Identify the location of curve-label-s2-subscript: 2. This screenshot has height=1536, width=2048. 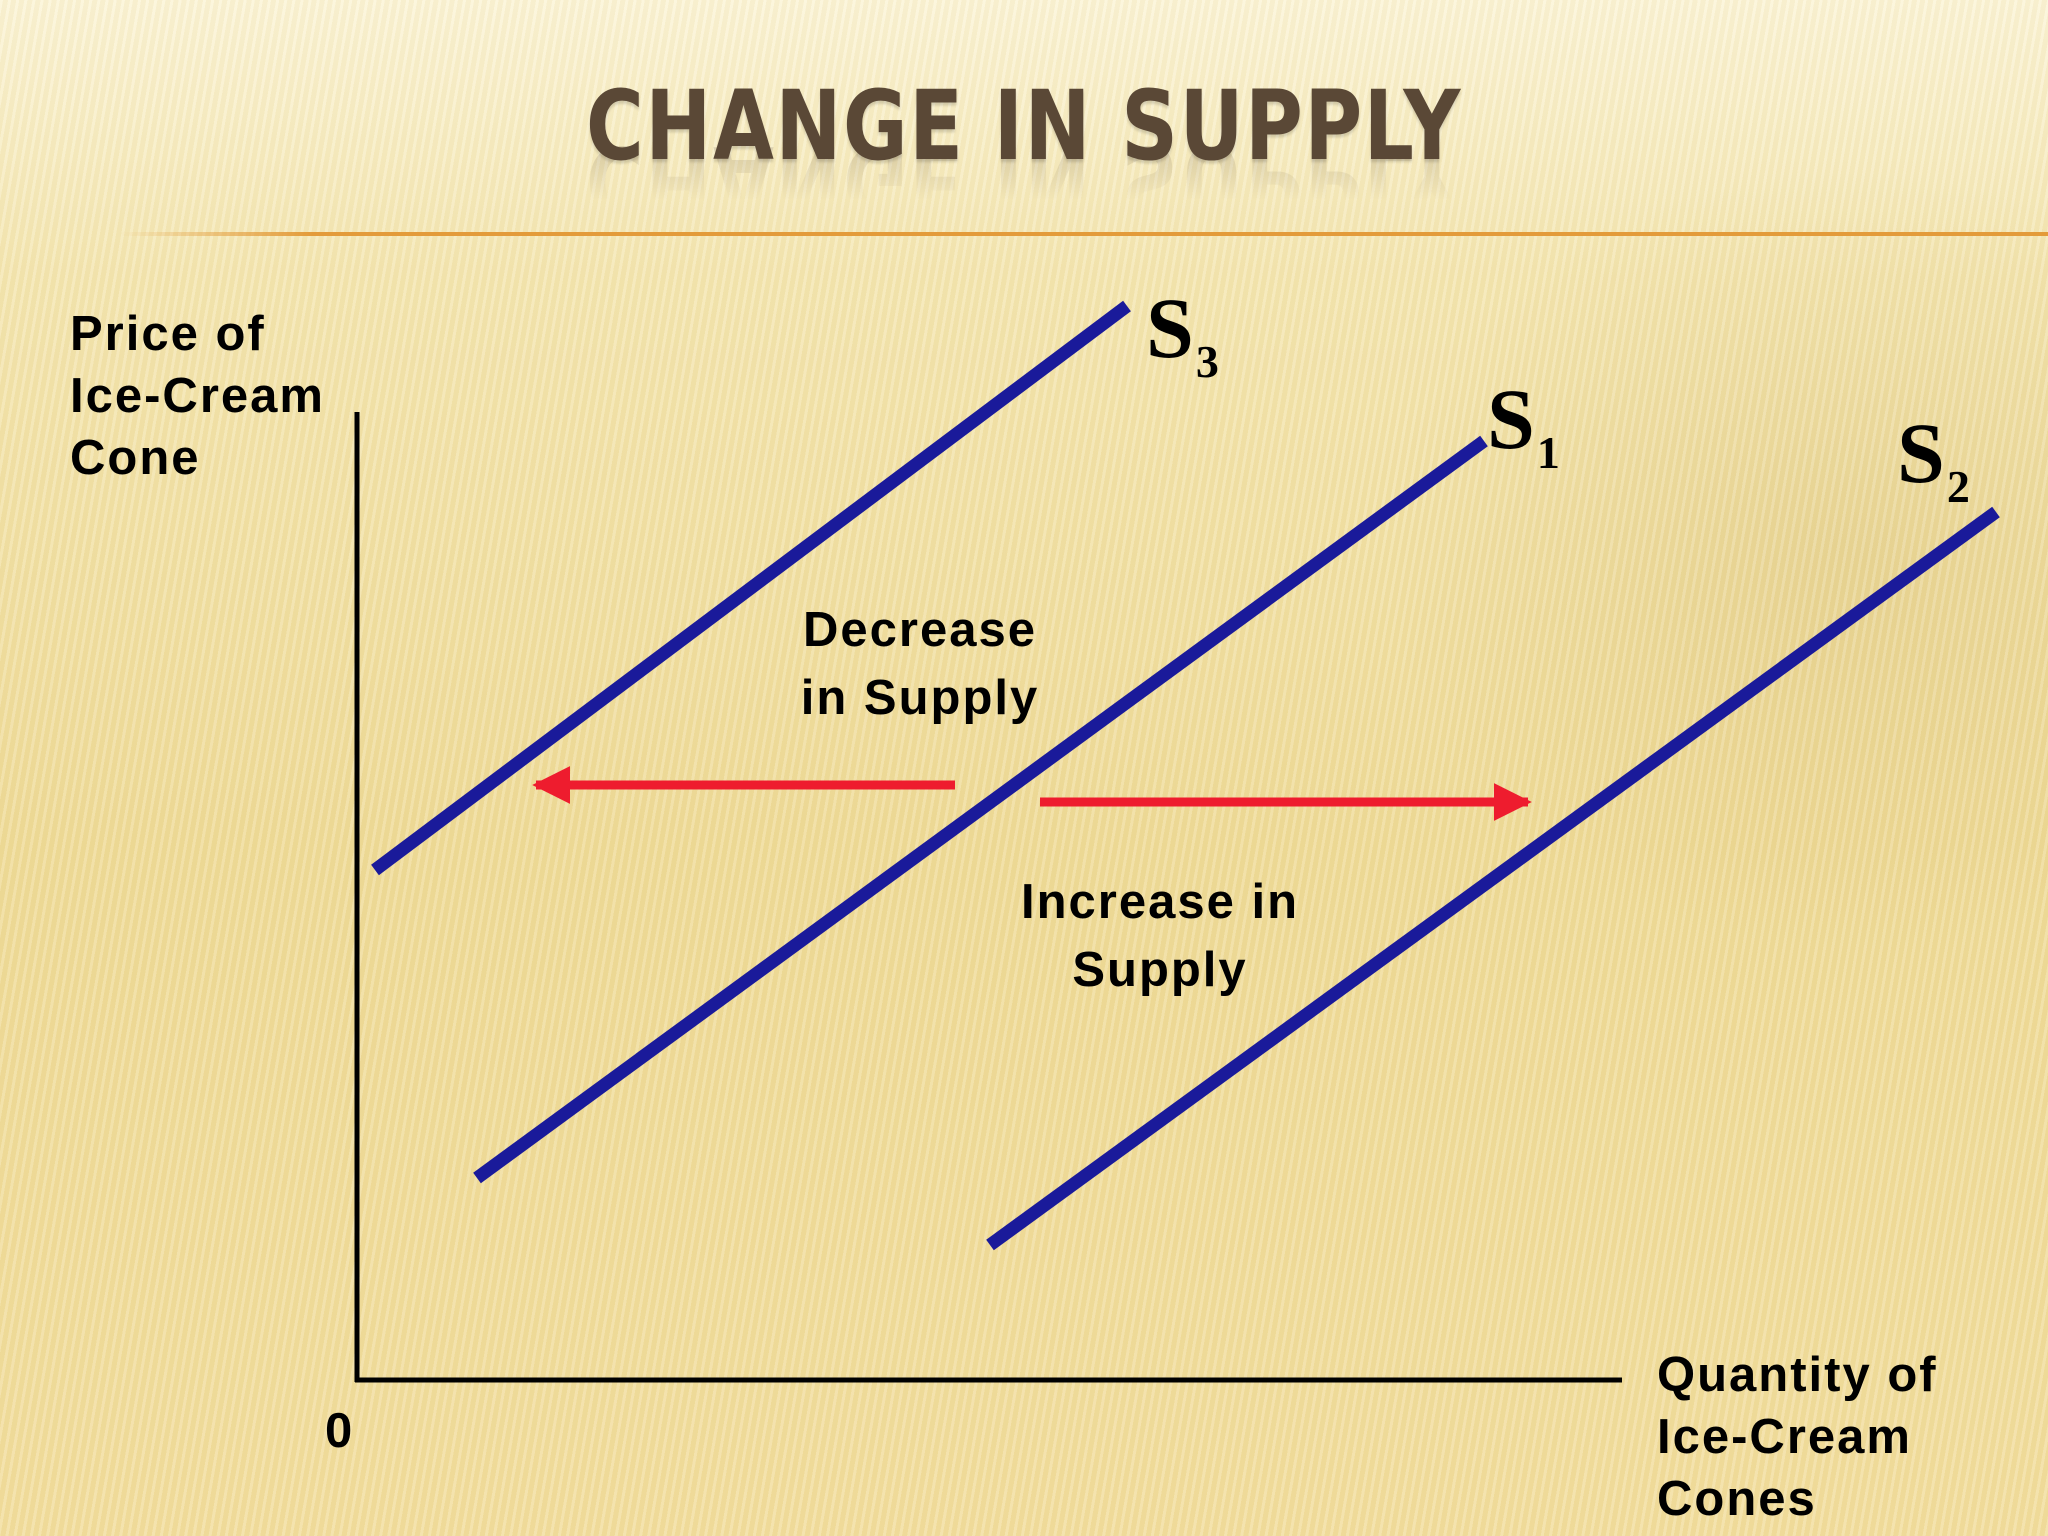
(1958, 486).